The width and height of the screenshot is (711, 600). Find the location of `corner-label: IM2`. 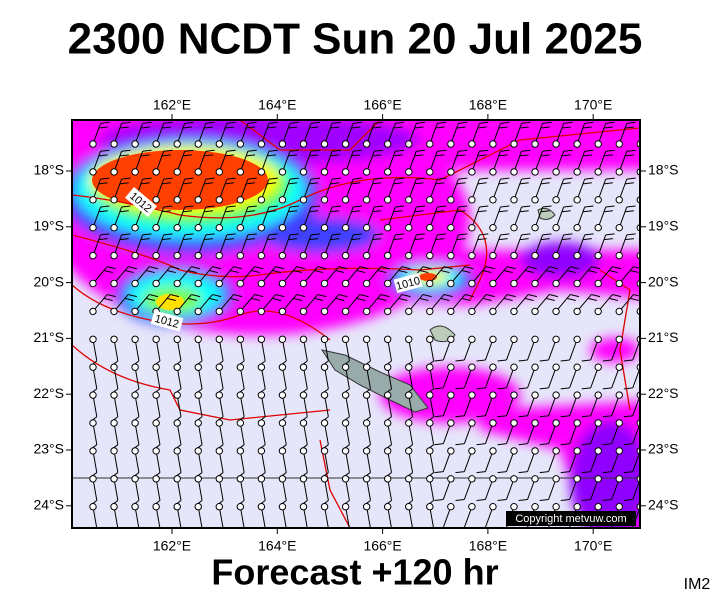

corner-label: IM2 is located at coordinates (697, 584).